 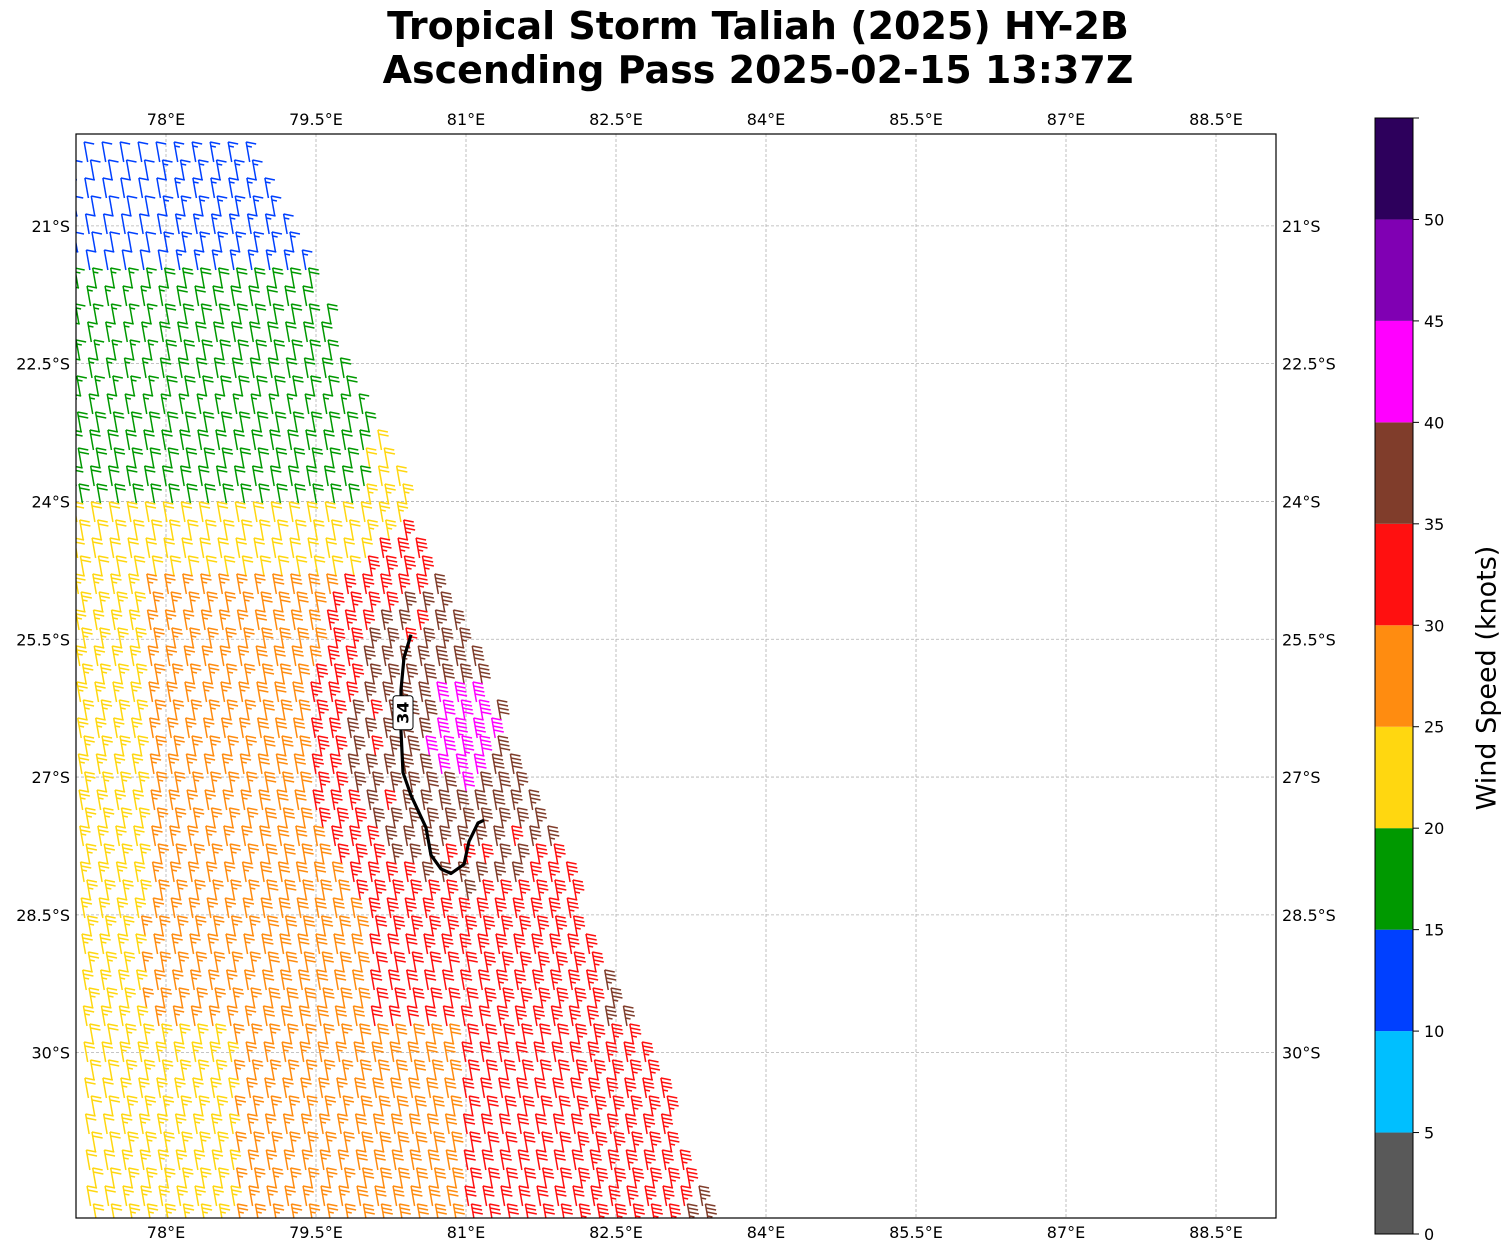 I want to click on colorbar: 0 5 10 15 20 25 30 35 40 45 50, so click(x=1409, y=680).